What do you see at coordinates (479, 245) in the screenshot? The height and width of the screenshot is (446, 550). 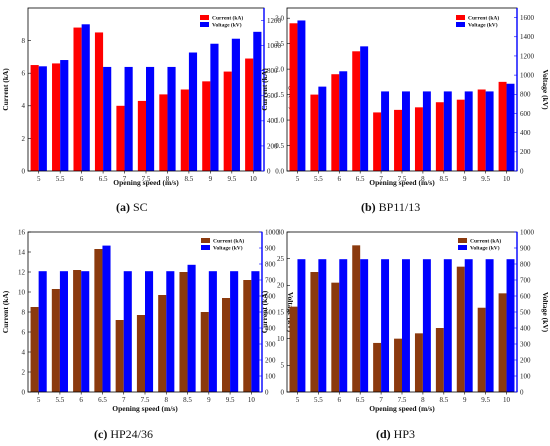 I see `chart-3-legend: Current (kA)Voltage (kV)` at bounding box center [479, 245].